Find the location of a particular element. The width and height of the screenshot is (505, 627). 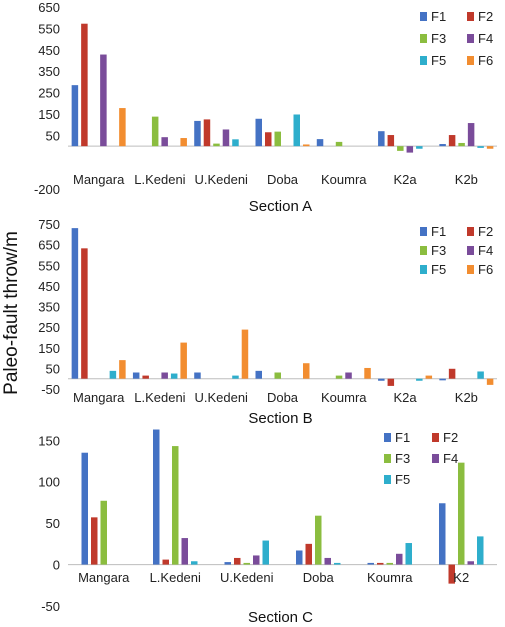

y-tick-label: 450 is located at coordinates (49, 286).